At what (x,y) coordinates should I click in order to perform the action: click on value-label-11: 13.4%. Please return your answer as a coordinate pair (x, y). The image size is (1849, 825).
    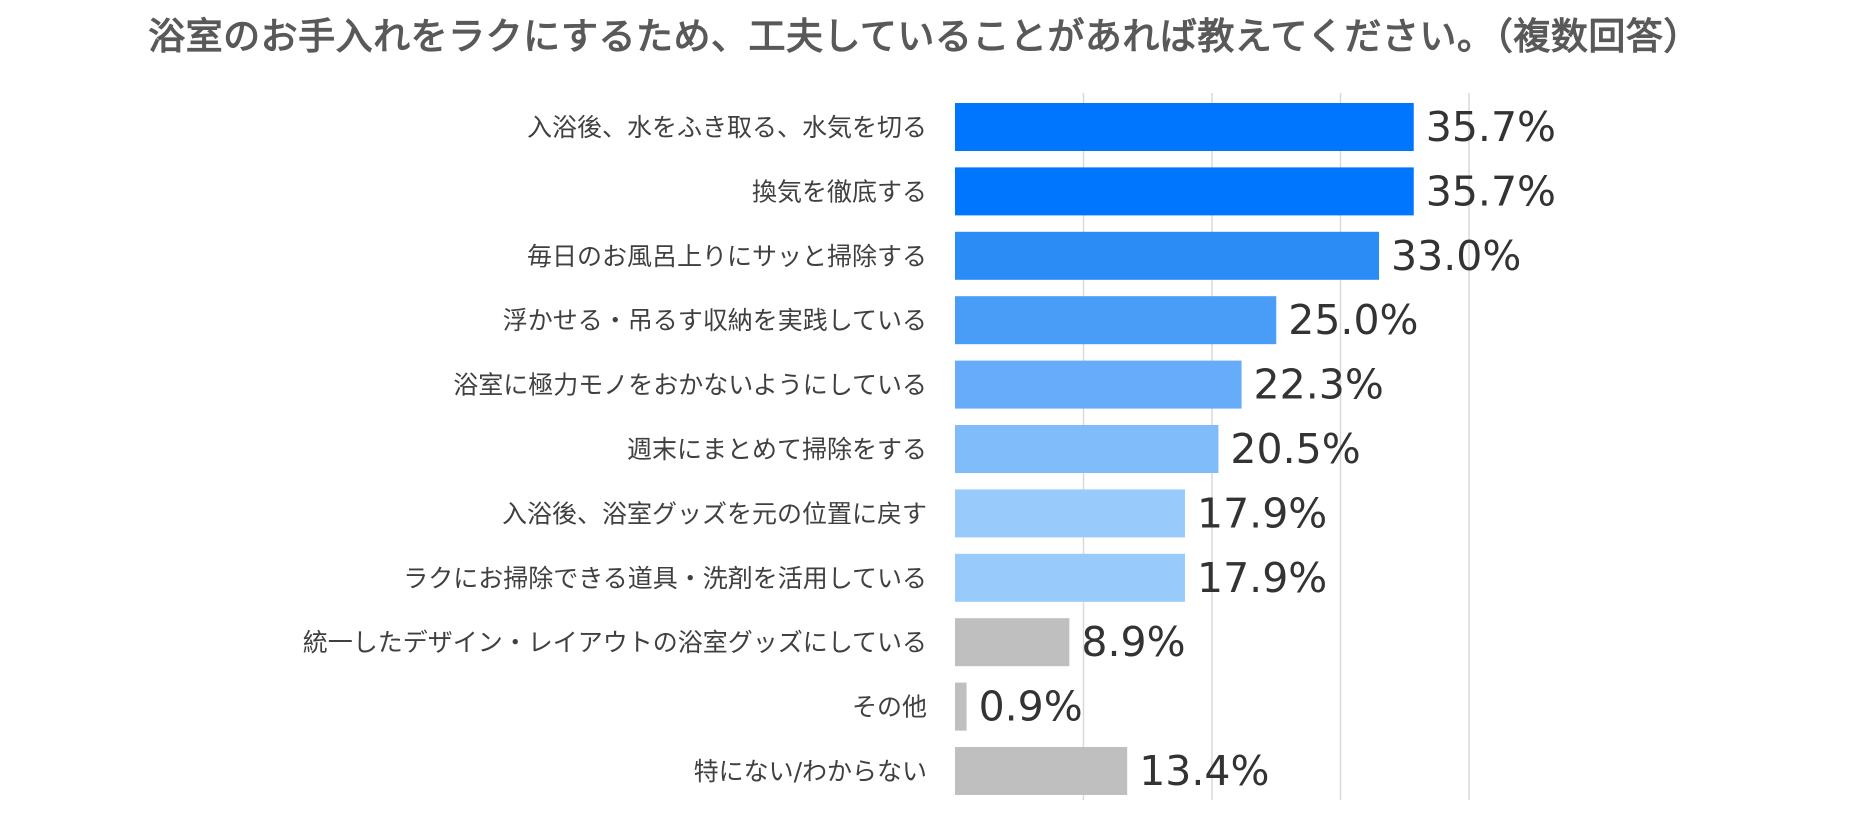
    Looking at the image, I should click on (1204, 771).